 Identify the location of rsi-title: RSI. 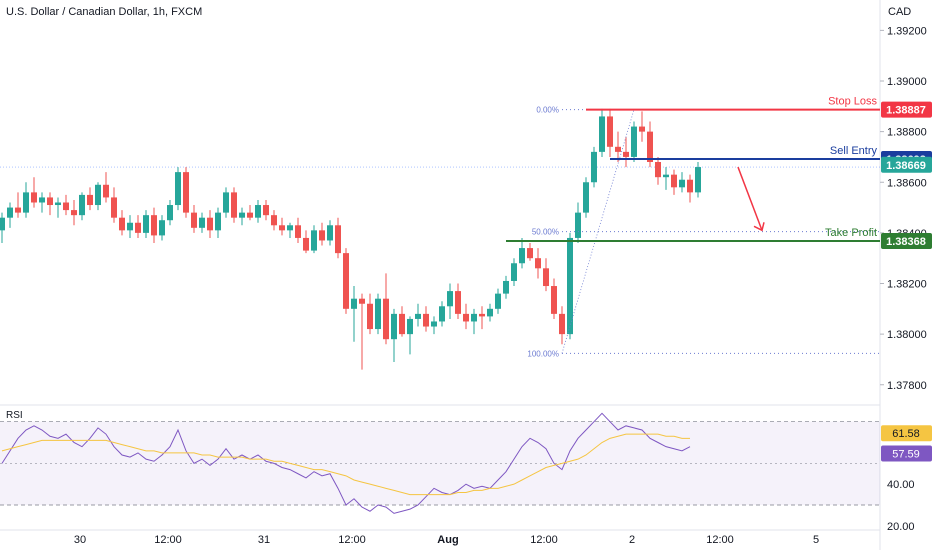
(14, 415).